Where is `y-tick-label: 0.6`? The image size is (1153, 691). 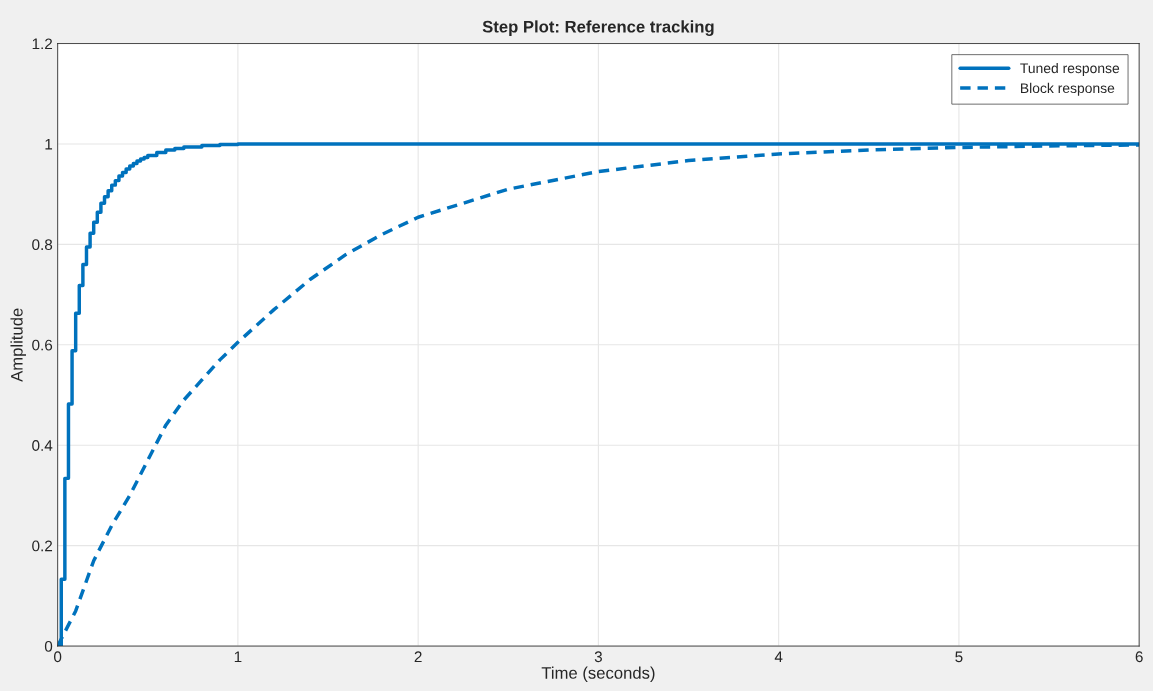 y-tick-label: 0.6 is located at coordinates (42, 345).